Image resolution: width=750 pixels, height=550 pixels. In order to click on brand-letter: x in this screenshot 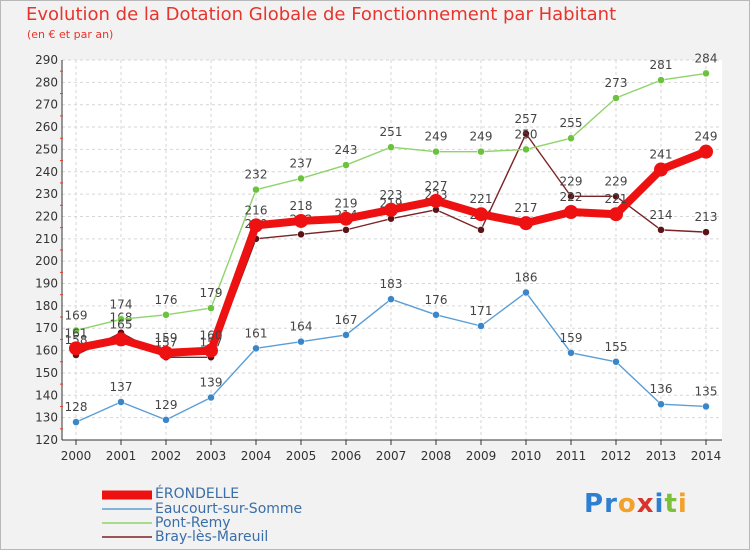, I will do `click(645, 504)`.